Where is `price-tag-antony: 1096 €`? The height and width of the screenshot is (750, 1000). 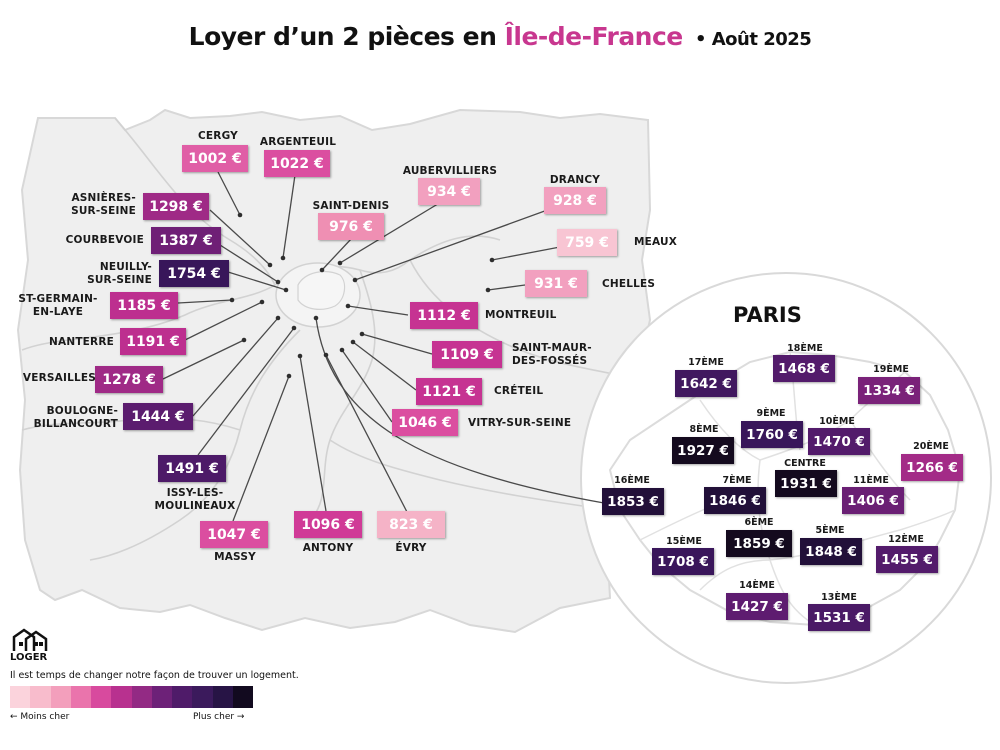
price-tag-antony: 1096 € is located at coordinates (328, 524).